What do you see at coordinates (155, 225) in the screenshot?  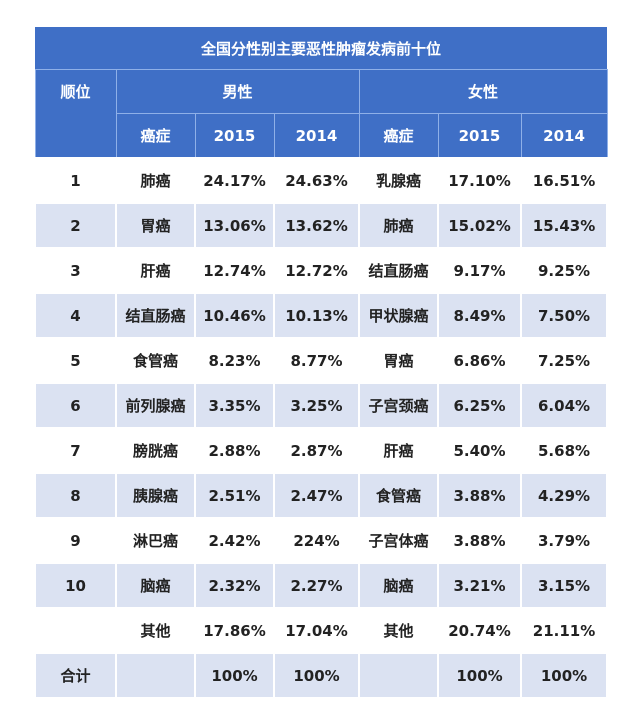 I see `male-cancer-cell: 胃癌` at bounding box center [155, 225].